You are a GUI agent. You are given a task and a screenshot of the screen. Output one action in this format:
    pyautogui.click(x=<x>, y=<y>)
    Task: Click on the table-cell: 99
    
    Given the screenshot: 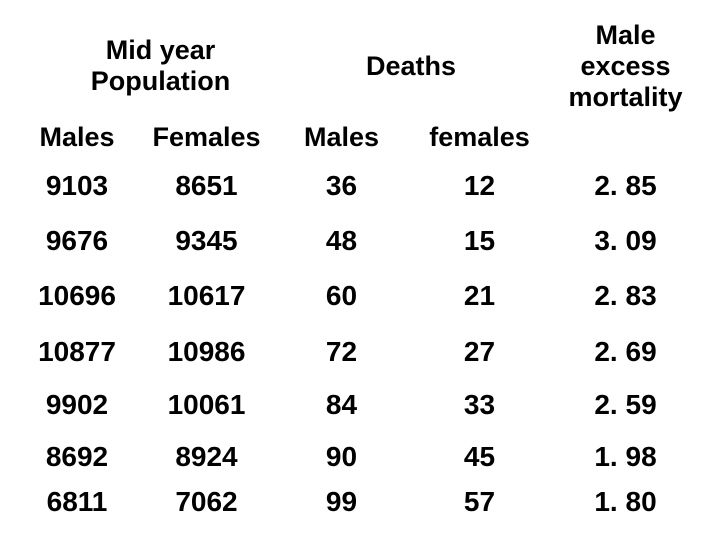 What is the action you would take?
    pyautogui.click(x=341, y=501)
    